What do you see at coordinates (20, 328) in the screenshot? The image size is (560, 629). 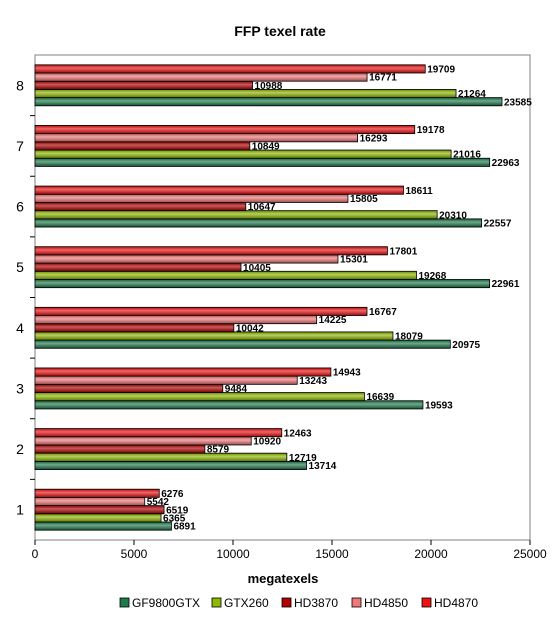 I see `category-label: 4` at bounding box center [20, 328].